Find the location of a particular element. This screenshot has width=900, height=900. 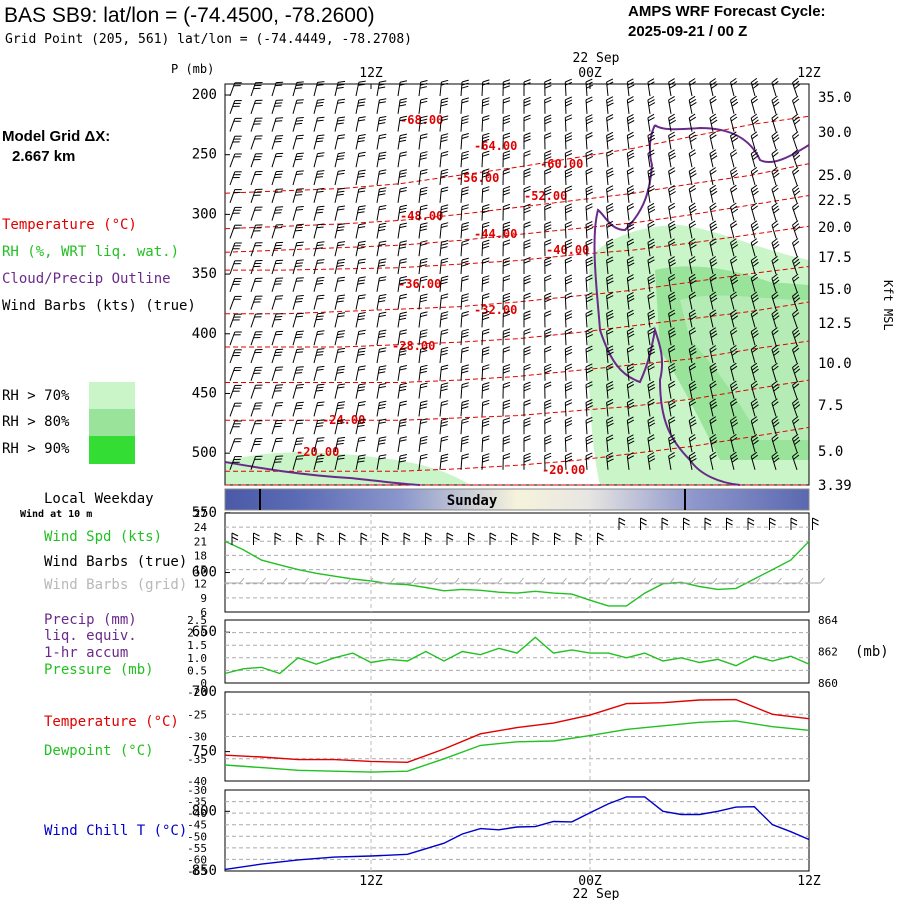

y-tick-18: 18 is located at coordinates (200, 555).